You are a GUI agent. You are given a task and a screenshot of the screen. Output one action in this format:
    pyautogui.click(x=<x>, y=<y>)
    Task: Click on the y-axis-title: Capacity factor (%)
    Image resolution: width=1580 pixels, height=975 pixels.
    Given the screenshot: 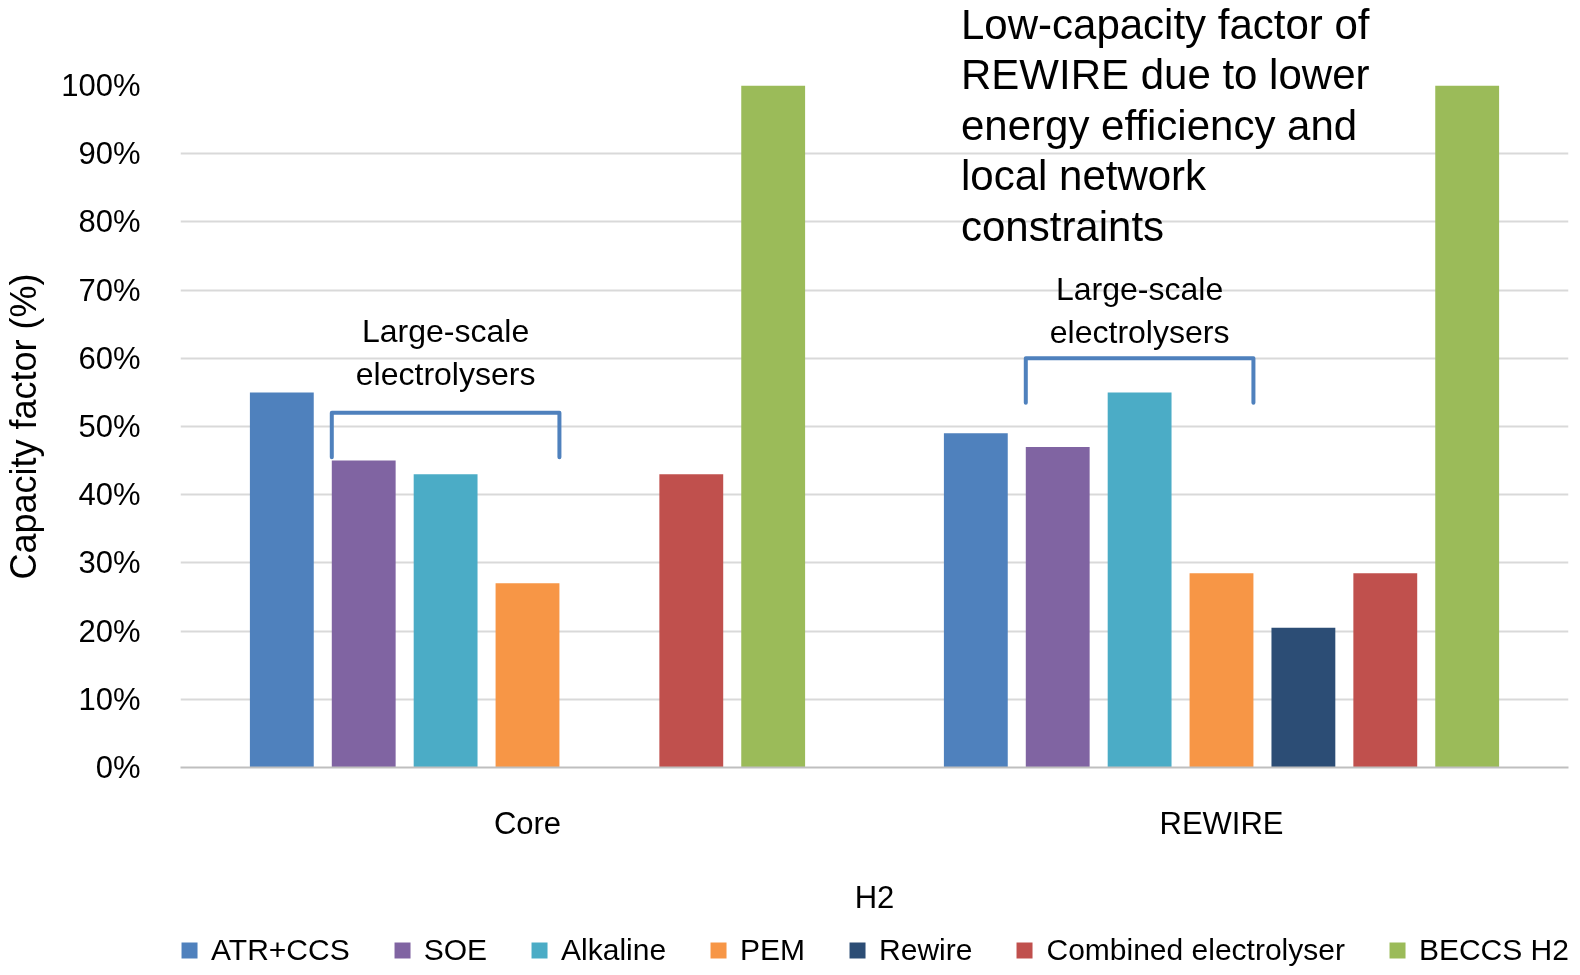 What is the action you would take?
    pyautogui.click(x=24, y=426)
    